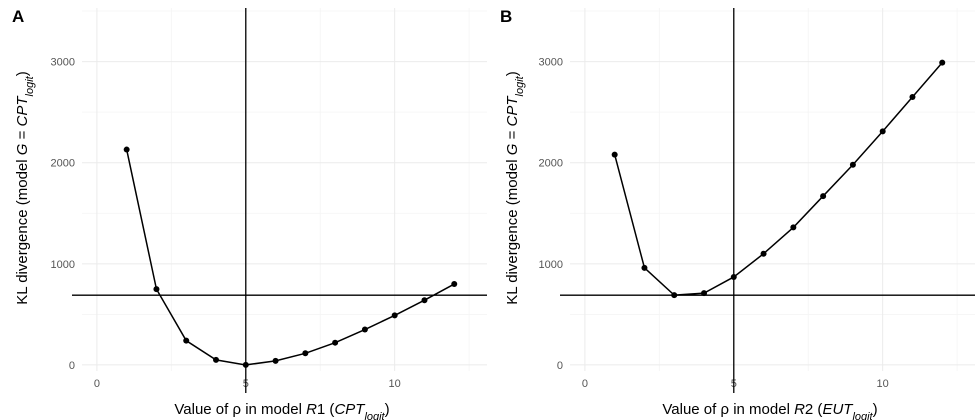 Image resolution: width=975 pixels, height=420 pixels. Describe the element at coordinates (691, 409) in the screenshot. I see `panel-b-x-axis-title-part-0: Value of` at that location.